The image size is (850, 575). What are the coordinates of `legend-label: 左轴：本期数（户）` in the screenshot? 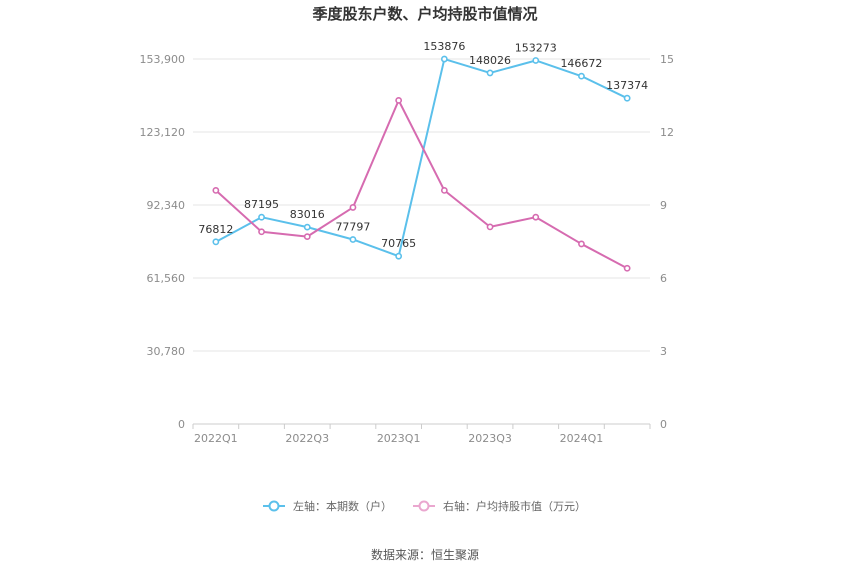 It's located at (342, 506).